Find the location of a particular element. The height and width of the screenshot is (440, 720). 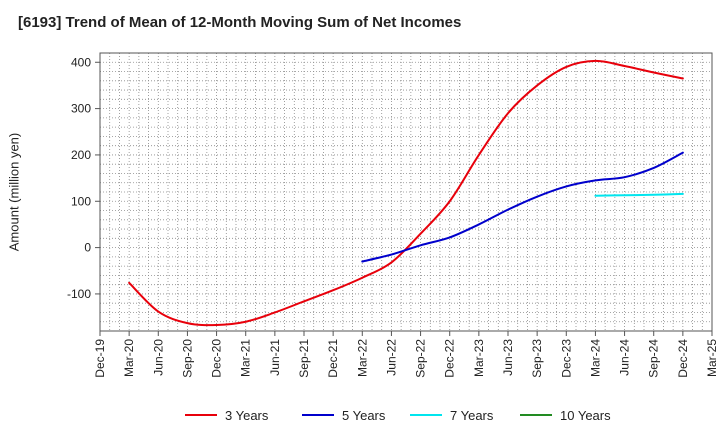

x-tick-label: Sep-22 is located at coordinates (421, 358).